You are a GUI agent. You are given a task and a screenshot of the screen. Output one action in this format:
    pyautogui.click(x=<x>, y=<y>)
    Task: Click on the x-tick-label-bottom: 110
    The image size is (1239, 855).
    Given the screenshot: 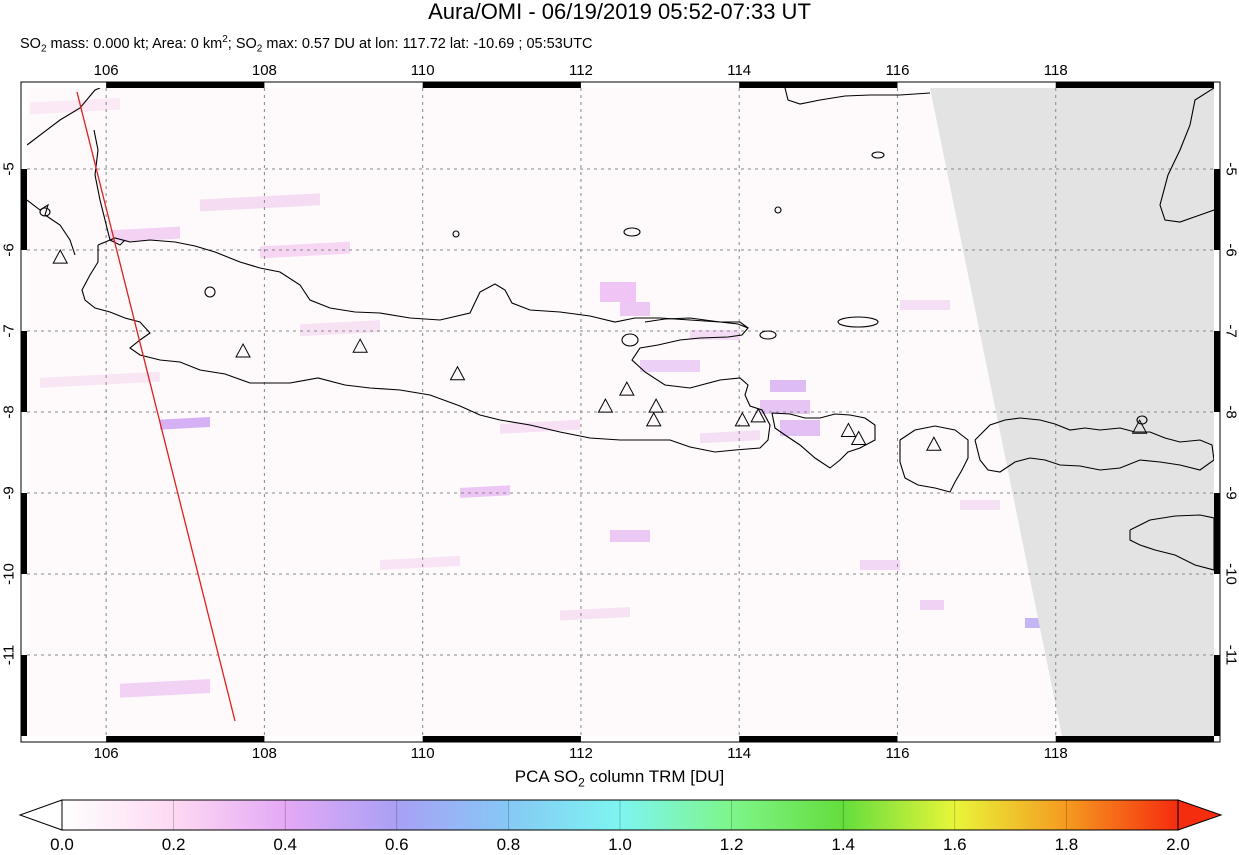 What is the action you would take?
    pyautogui.click(x=422, y=753)
    